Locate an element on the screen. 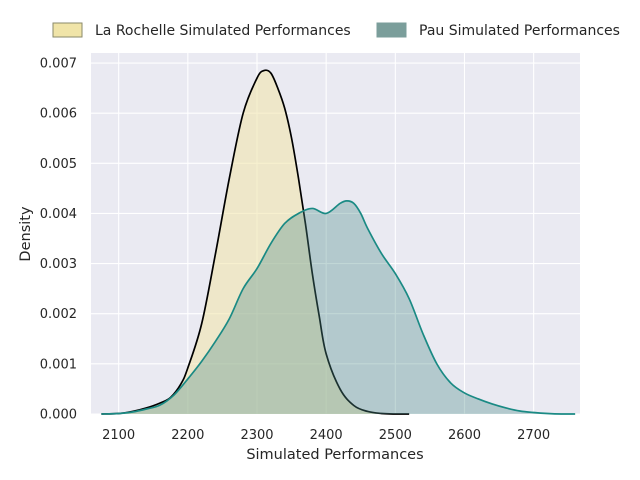 The image size is (640, 480). x-tick-label: 2300 is located at coordinates (256, 435).